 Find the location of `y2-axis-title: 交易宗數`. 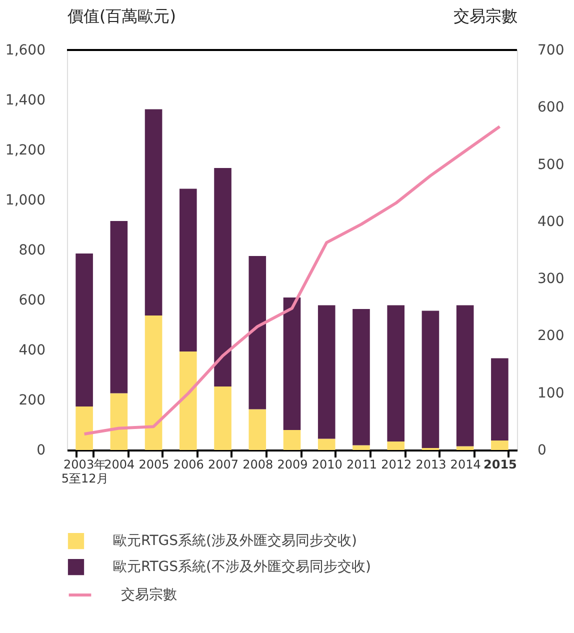

y2-axis-title: 交易宗數 is located at coordinates (486, 16).